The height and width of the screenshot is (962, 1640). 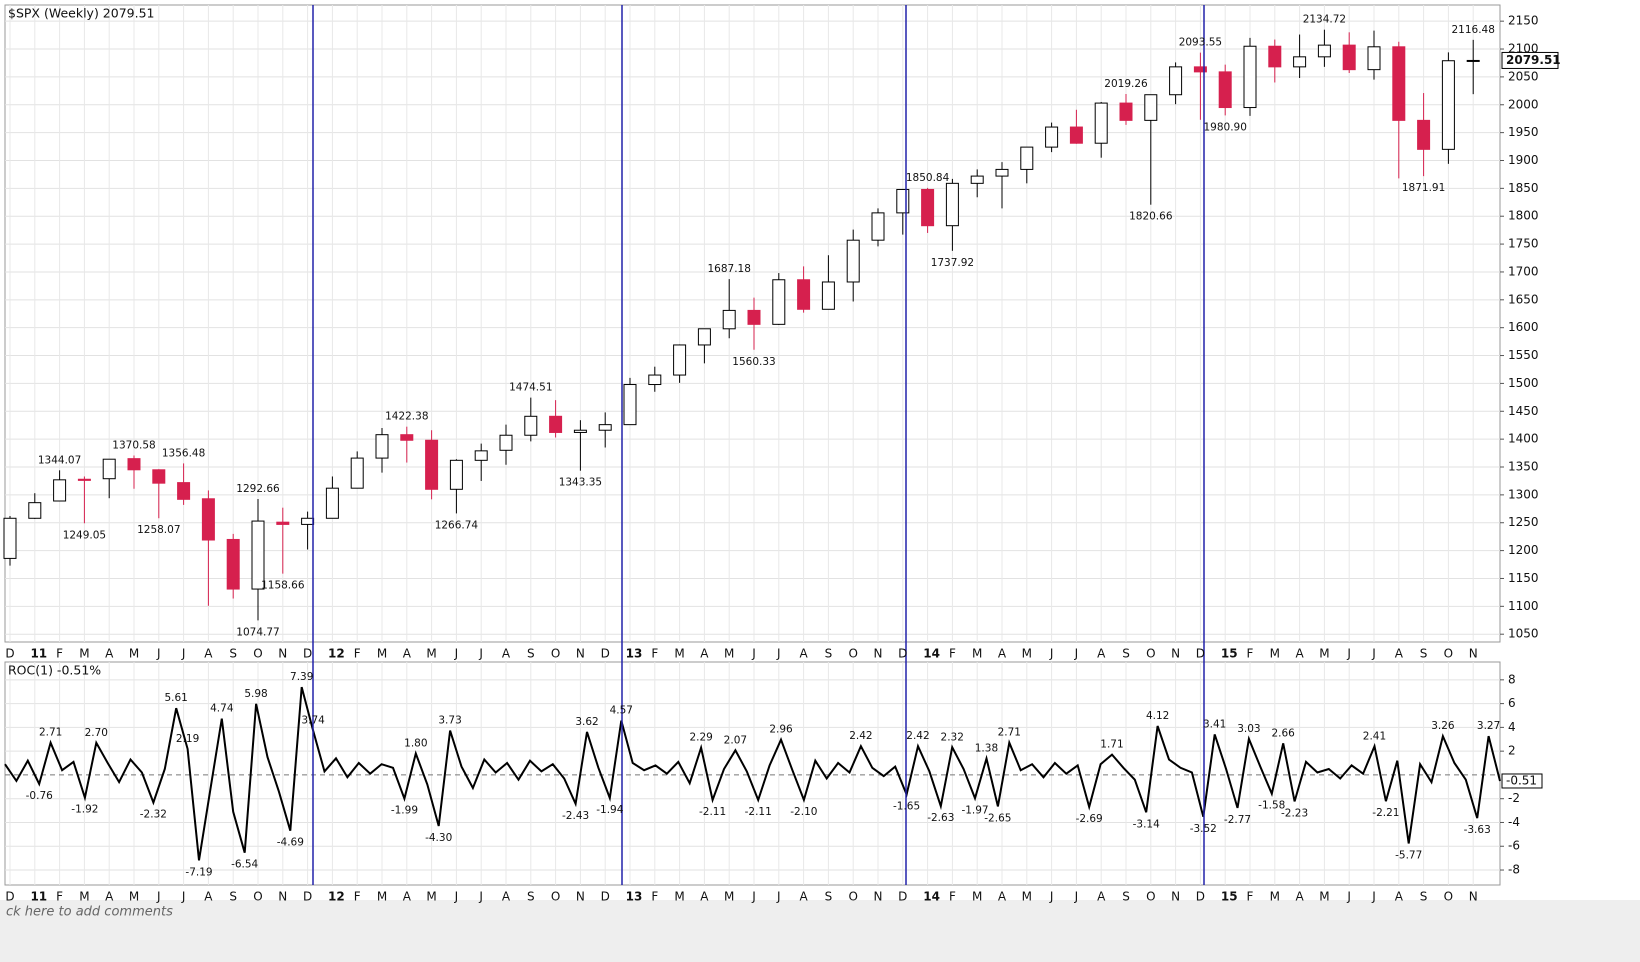 What do you see at coordinates (1523, 411) in the screenshot?
I see `y-tick-label: 1450` at bounding box center [1523, 411].